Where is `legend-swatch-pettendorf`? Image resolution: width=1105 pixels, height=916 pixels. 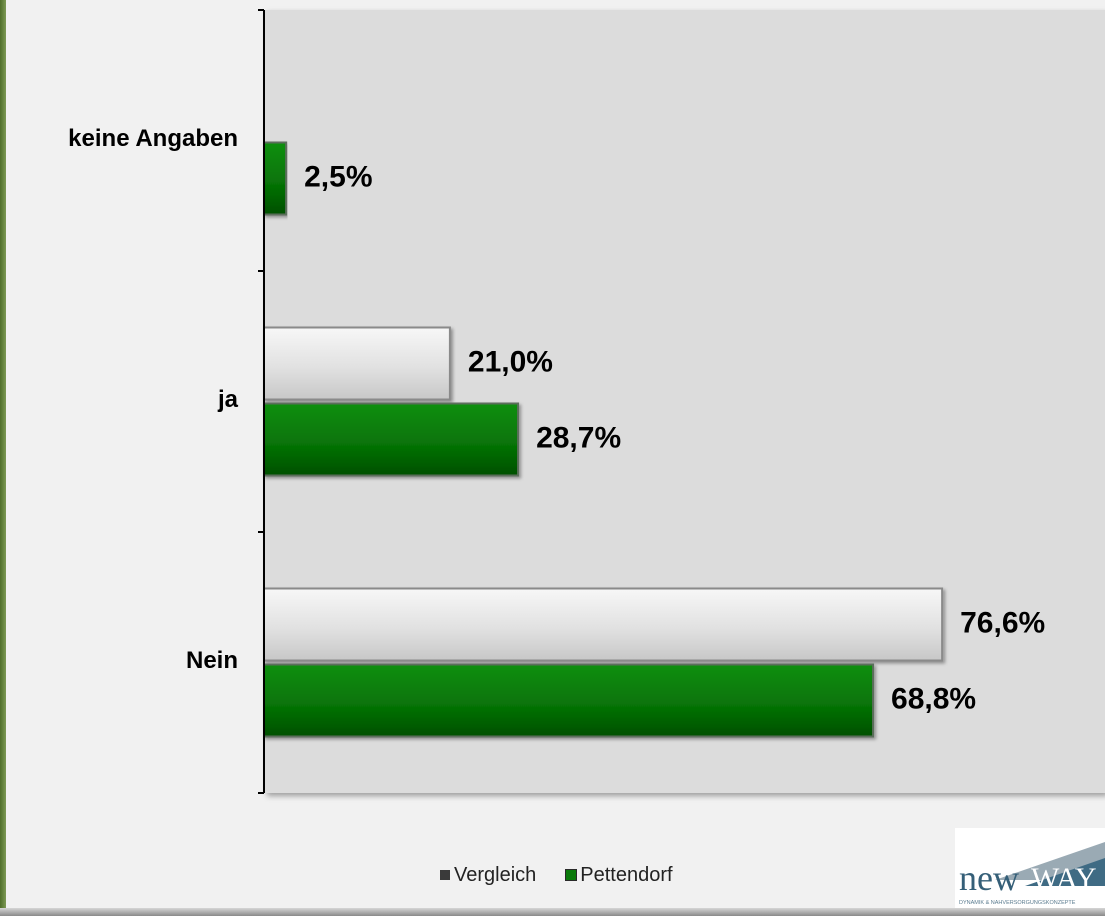 legend-swatch-pettendorf is located at coordinates (571, 875).